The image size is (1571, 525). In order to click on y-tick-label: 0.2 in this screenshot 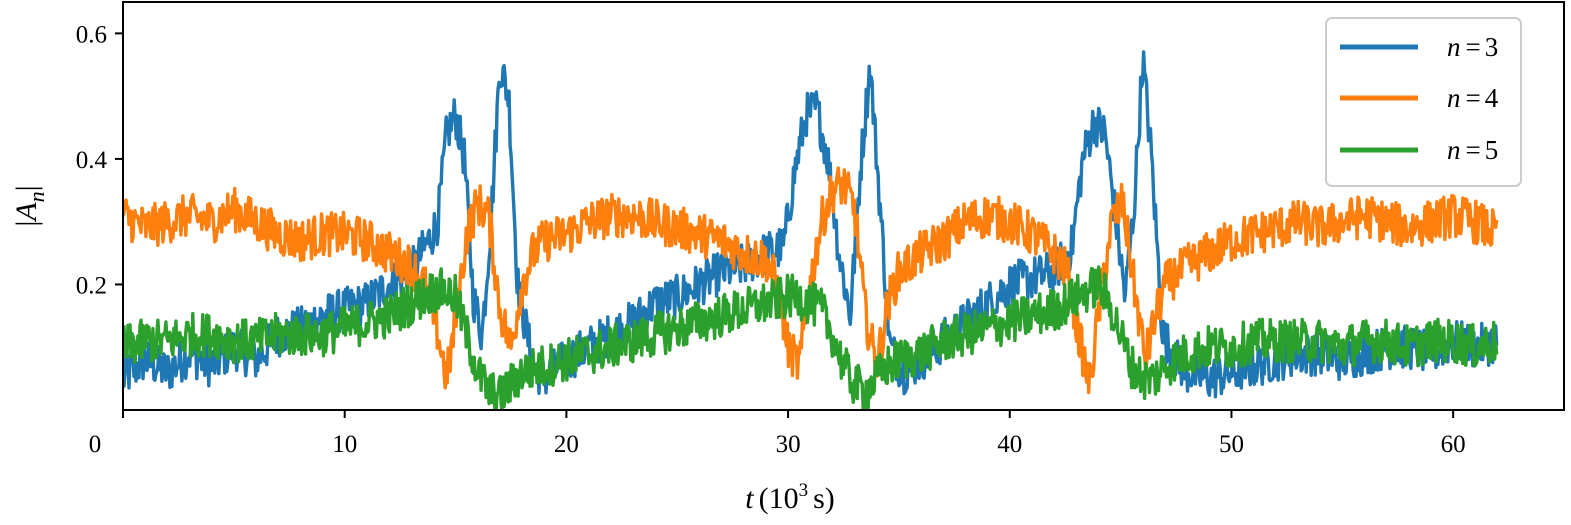, I will do `click(91, 285)`.